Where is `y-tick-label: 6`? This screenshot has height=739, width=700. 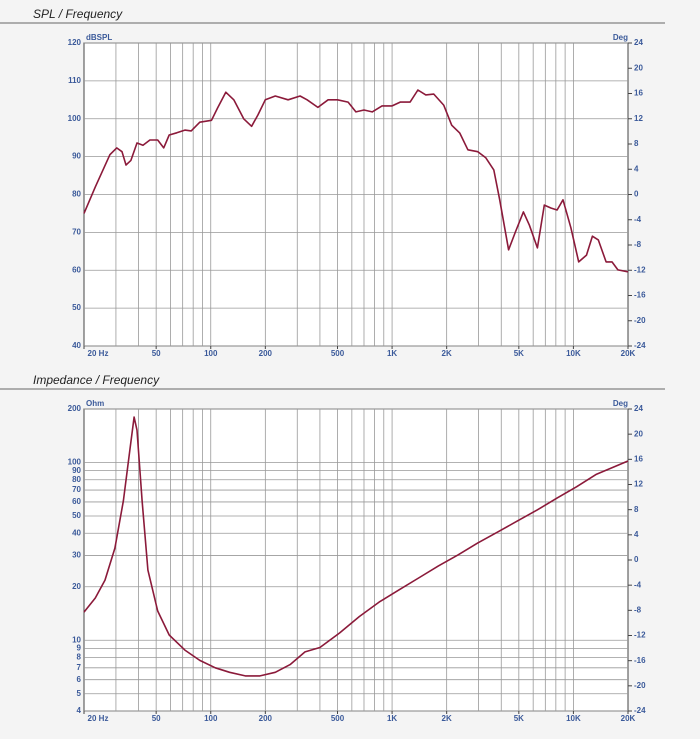
y-tick-label: 6 is located at coordinates (79, 679).